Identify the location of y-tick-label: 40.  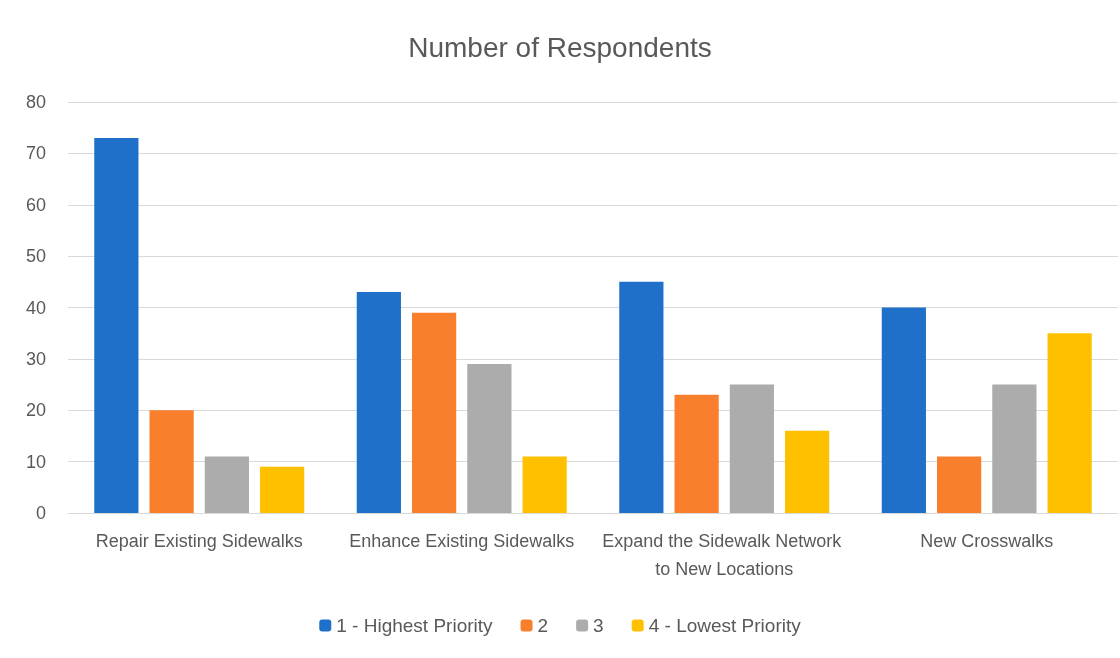
(35, 307).